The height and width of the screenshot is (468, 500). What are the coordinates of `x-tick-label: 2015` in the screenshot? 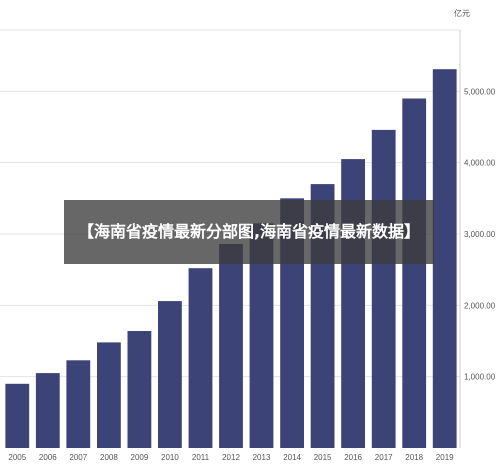 It's located at (323, 457).